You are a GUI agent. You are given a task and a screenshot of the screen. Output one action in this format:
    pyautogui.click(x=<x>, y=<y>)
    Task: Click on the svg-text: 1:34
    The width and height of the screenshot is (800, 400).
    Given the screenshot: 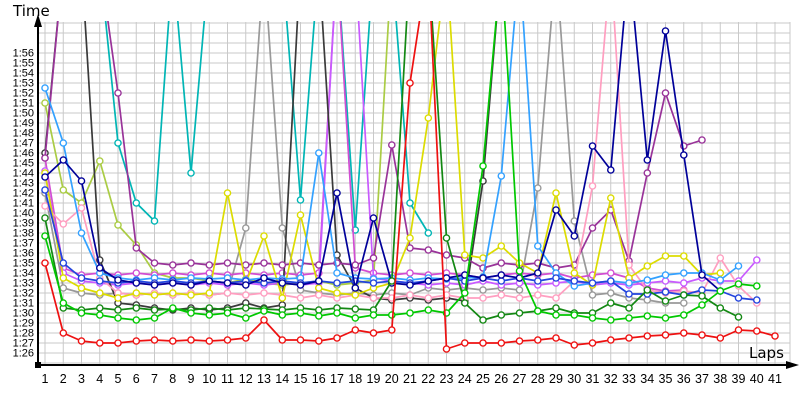 What is the action you would take?
    pyautogui.click(x=23, y=274)
    